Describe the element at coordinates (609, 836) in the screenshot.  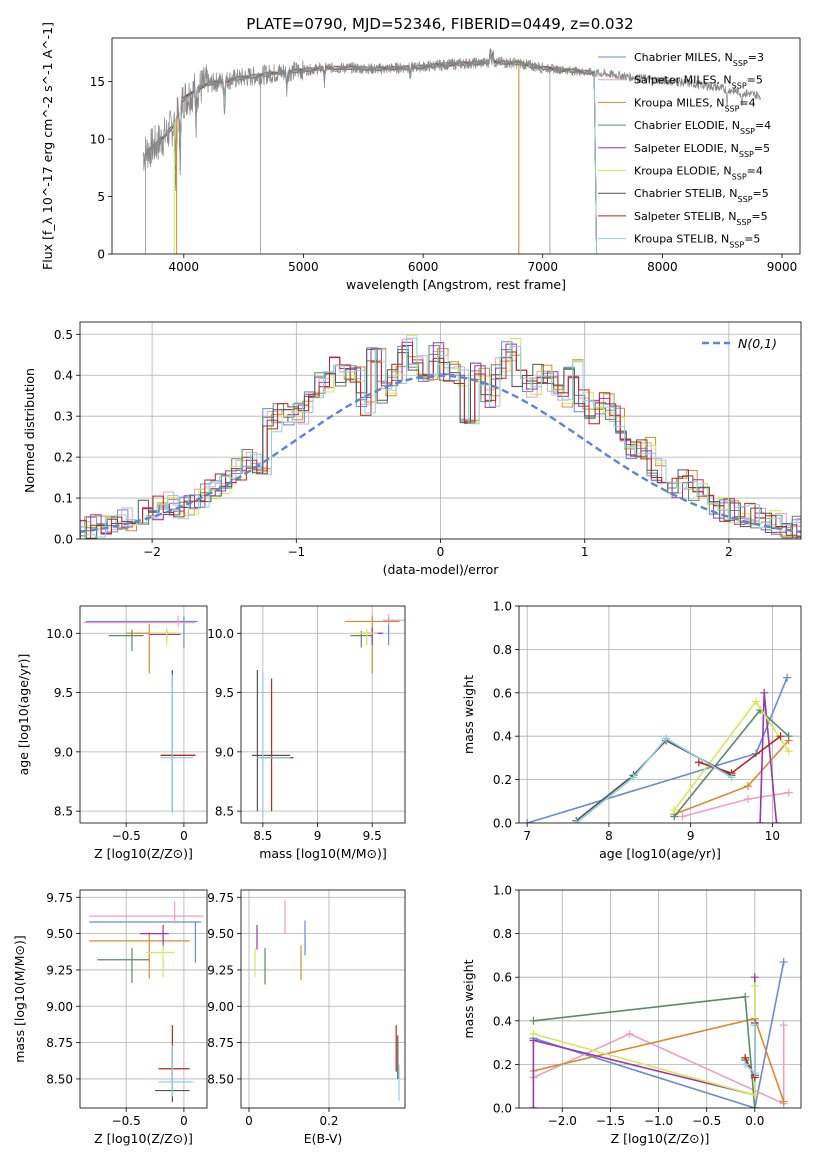
I see `x-tick-label: 8` at that location.